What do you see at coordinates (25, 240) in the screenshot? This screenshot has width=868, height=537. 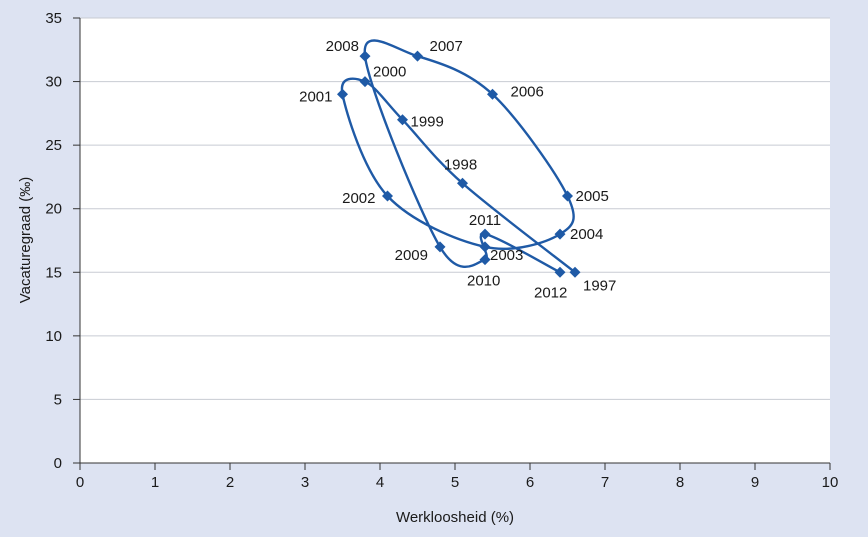 I see `y-axis-title: Vacaturegraad (‰)` at bounding box center [25, 240].